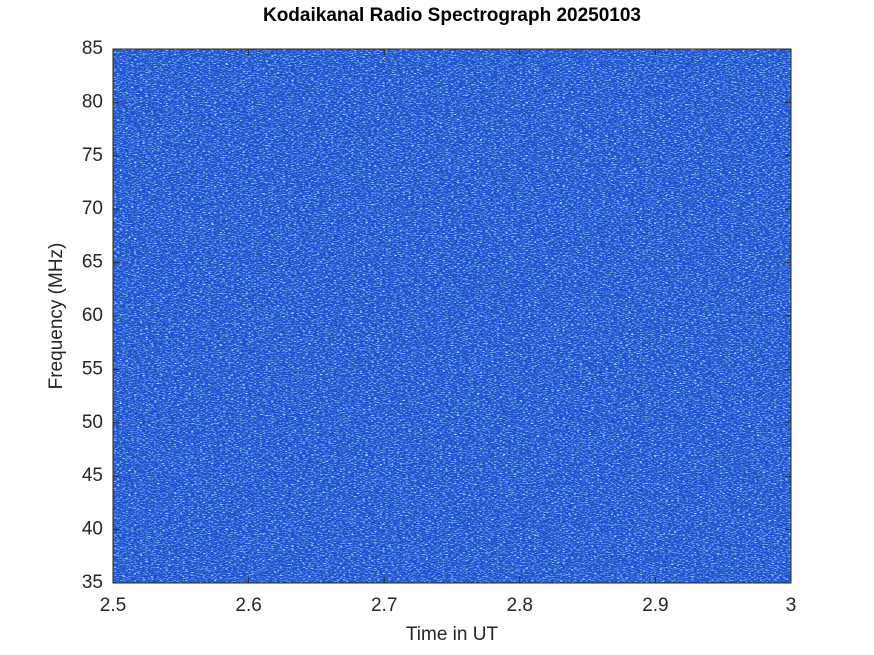 The width and height of the screenshot is (874, 655). What do you see at coordinates (92, 529) in the screenshot?
I see `y-tick-label: 40` at bounding box center [92, 529].